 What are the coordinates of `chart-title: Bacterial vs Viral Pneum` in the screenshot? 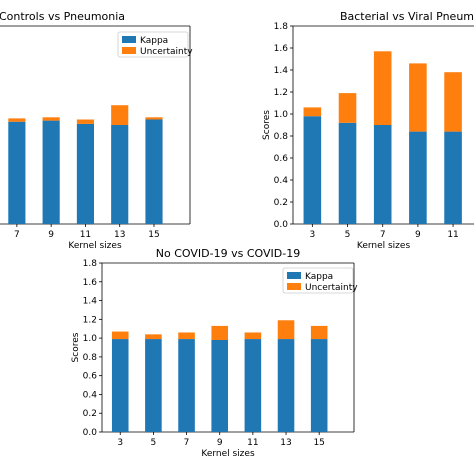 It's located at (407, 16).